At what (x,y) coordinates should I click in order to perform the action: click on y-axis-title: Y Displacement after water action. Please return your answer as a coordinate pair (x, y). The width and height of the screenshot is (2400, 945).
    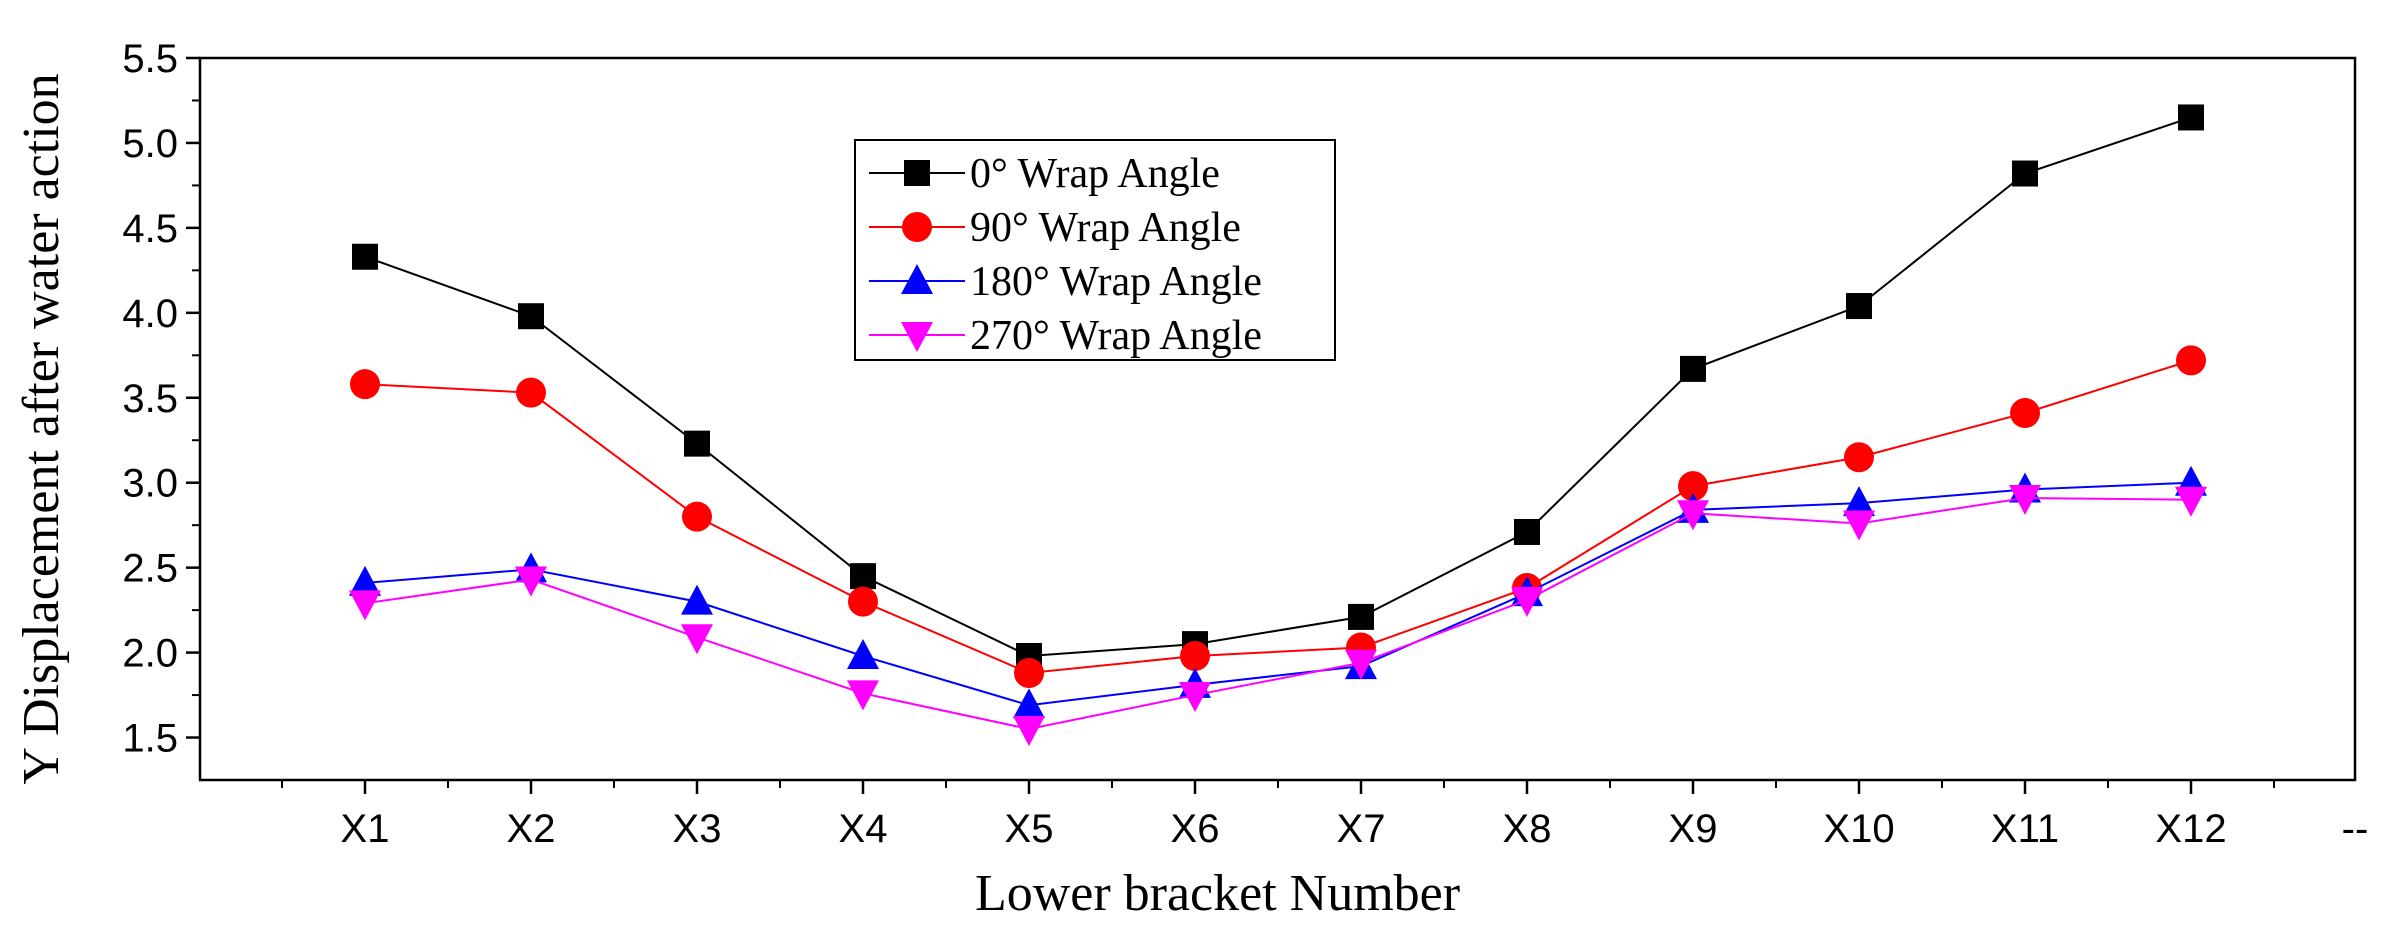
    Looking at the image, I should click on (41, 428).